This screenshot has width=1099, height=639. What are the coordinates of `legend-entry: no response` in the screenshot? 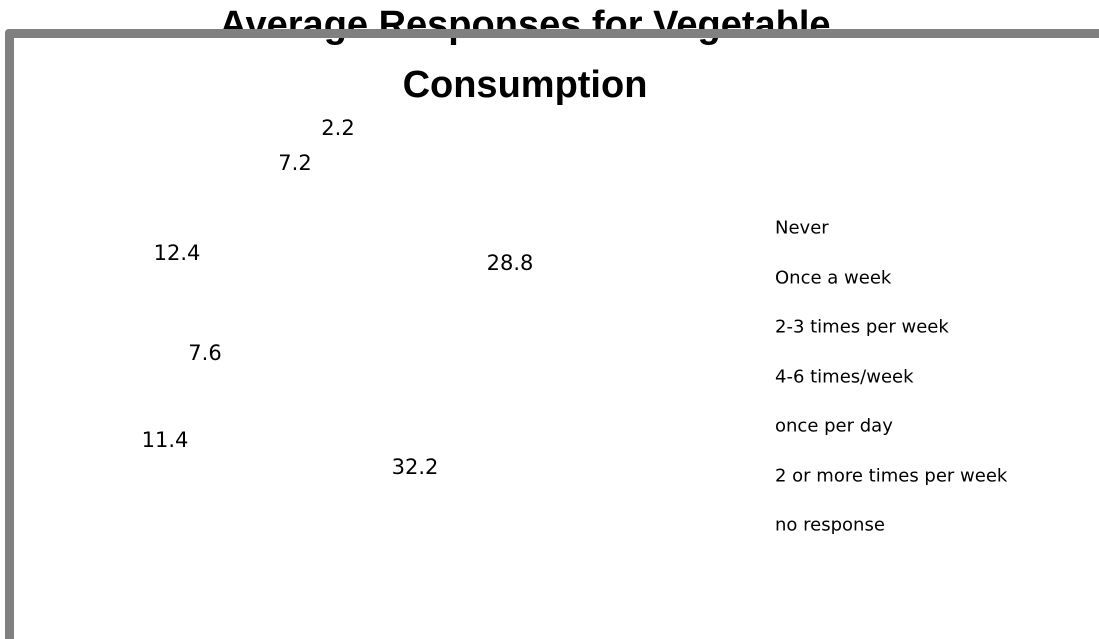 It's located at (830, 525).